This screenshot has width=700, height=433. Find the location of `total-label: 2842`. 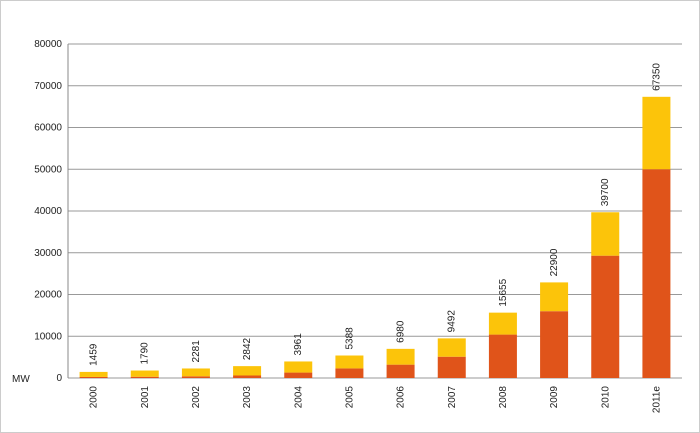

total-label: 2842 is located at coordinates (247, 348).